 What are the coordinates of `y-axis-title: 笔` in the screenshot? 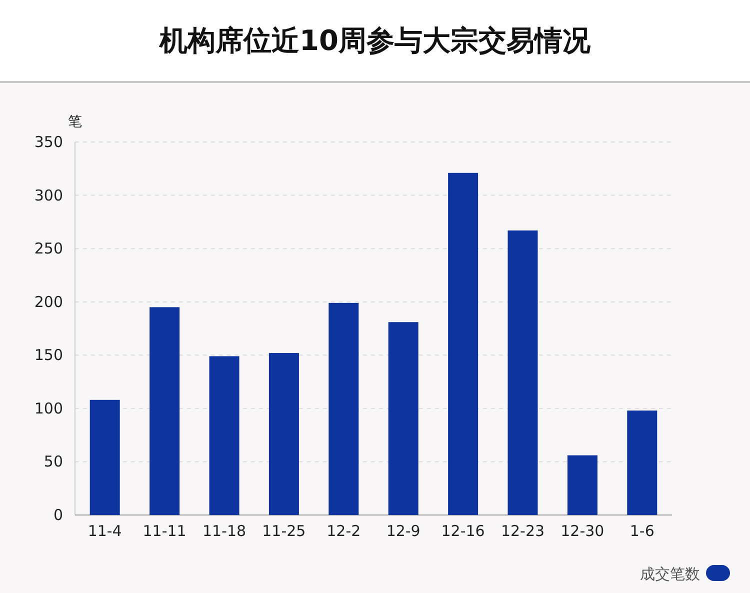 It's located at (75, 122).